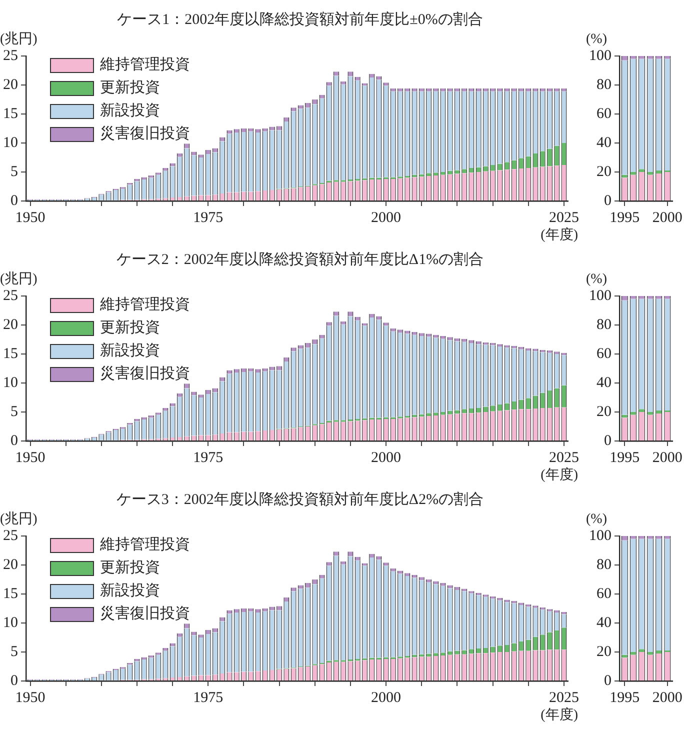  Describe the element at coordinates (300, 260) in the screenshot. I see `chart-title: ケース2：2002年度以降総投資額対前年度比Δ1%の割合` at that location.